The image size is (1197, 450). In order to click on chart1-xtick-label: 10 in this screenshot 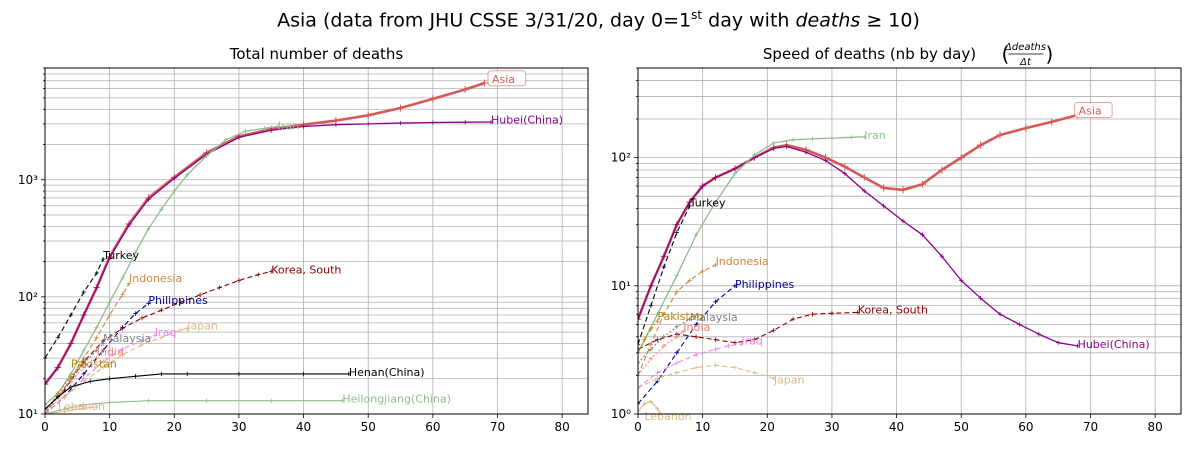, I will do `click(702, 427)`.